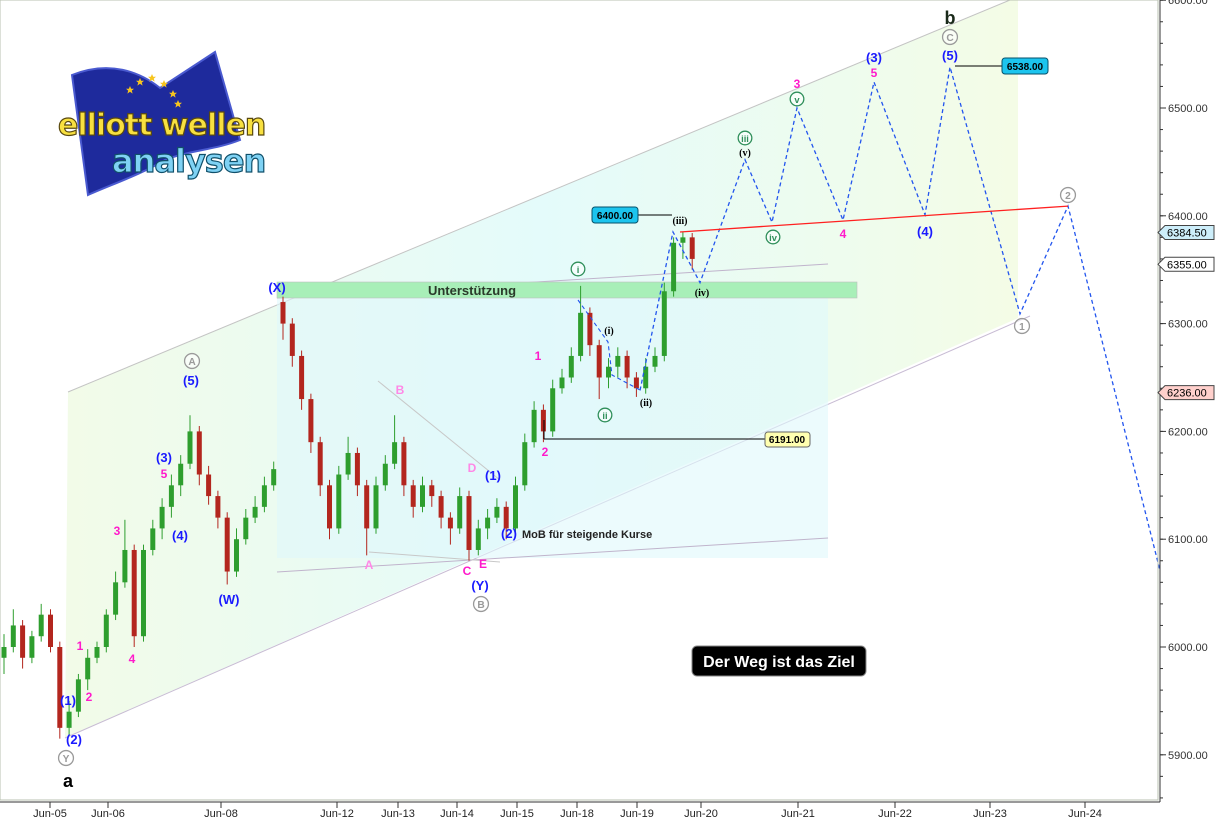  What do you see at coordinates (798, 814) in the screenshot?
I see `x-tick-label: Jun-21` at bounding box center [798, 814].